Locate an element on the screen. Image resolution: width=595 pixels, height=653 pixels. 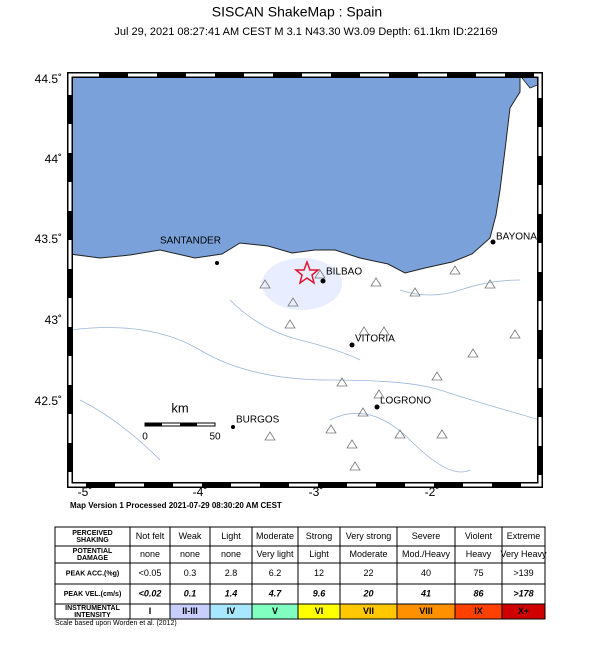
legend-cell-text: I is located at coordinates (150, 611).